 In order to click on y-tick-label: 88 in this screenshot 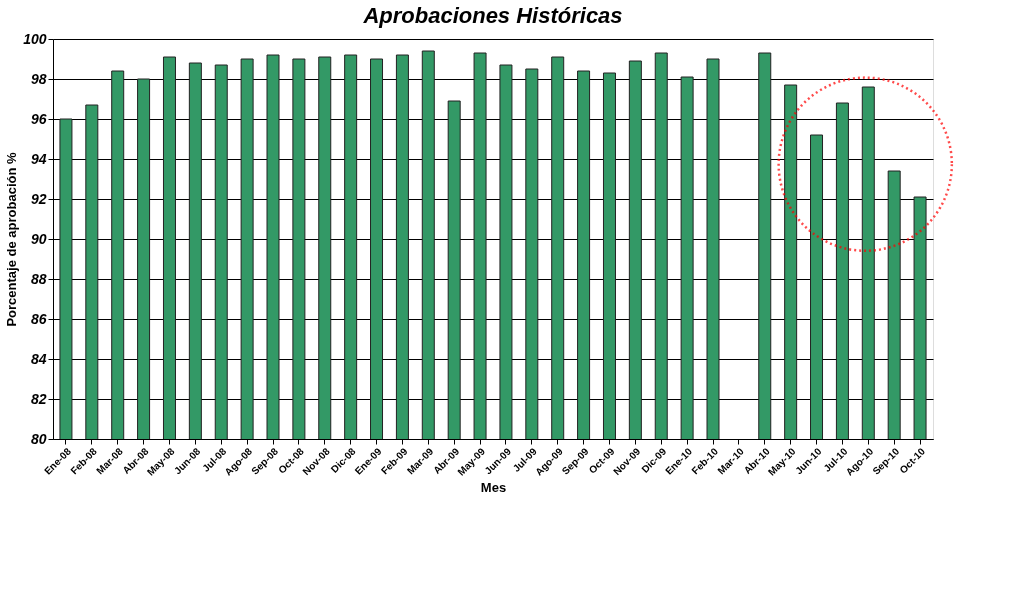, I will do `click(38, 278)`.